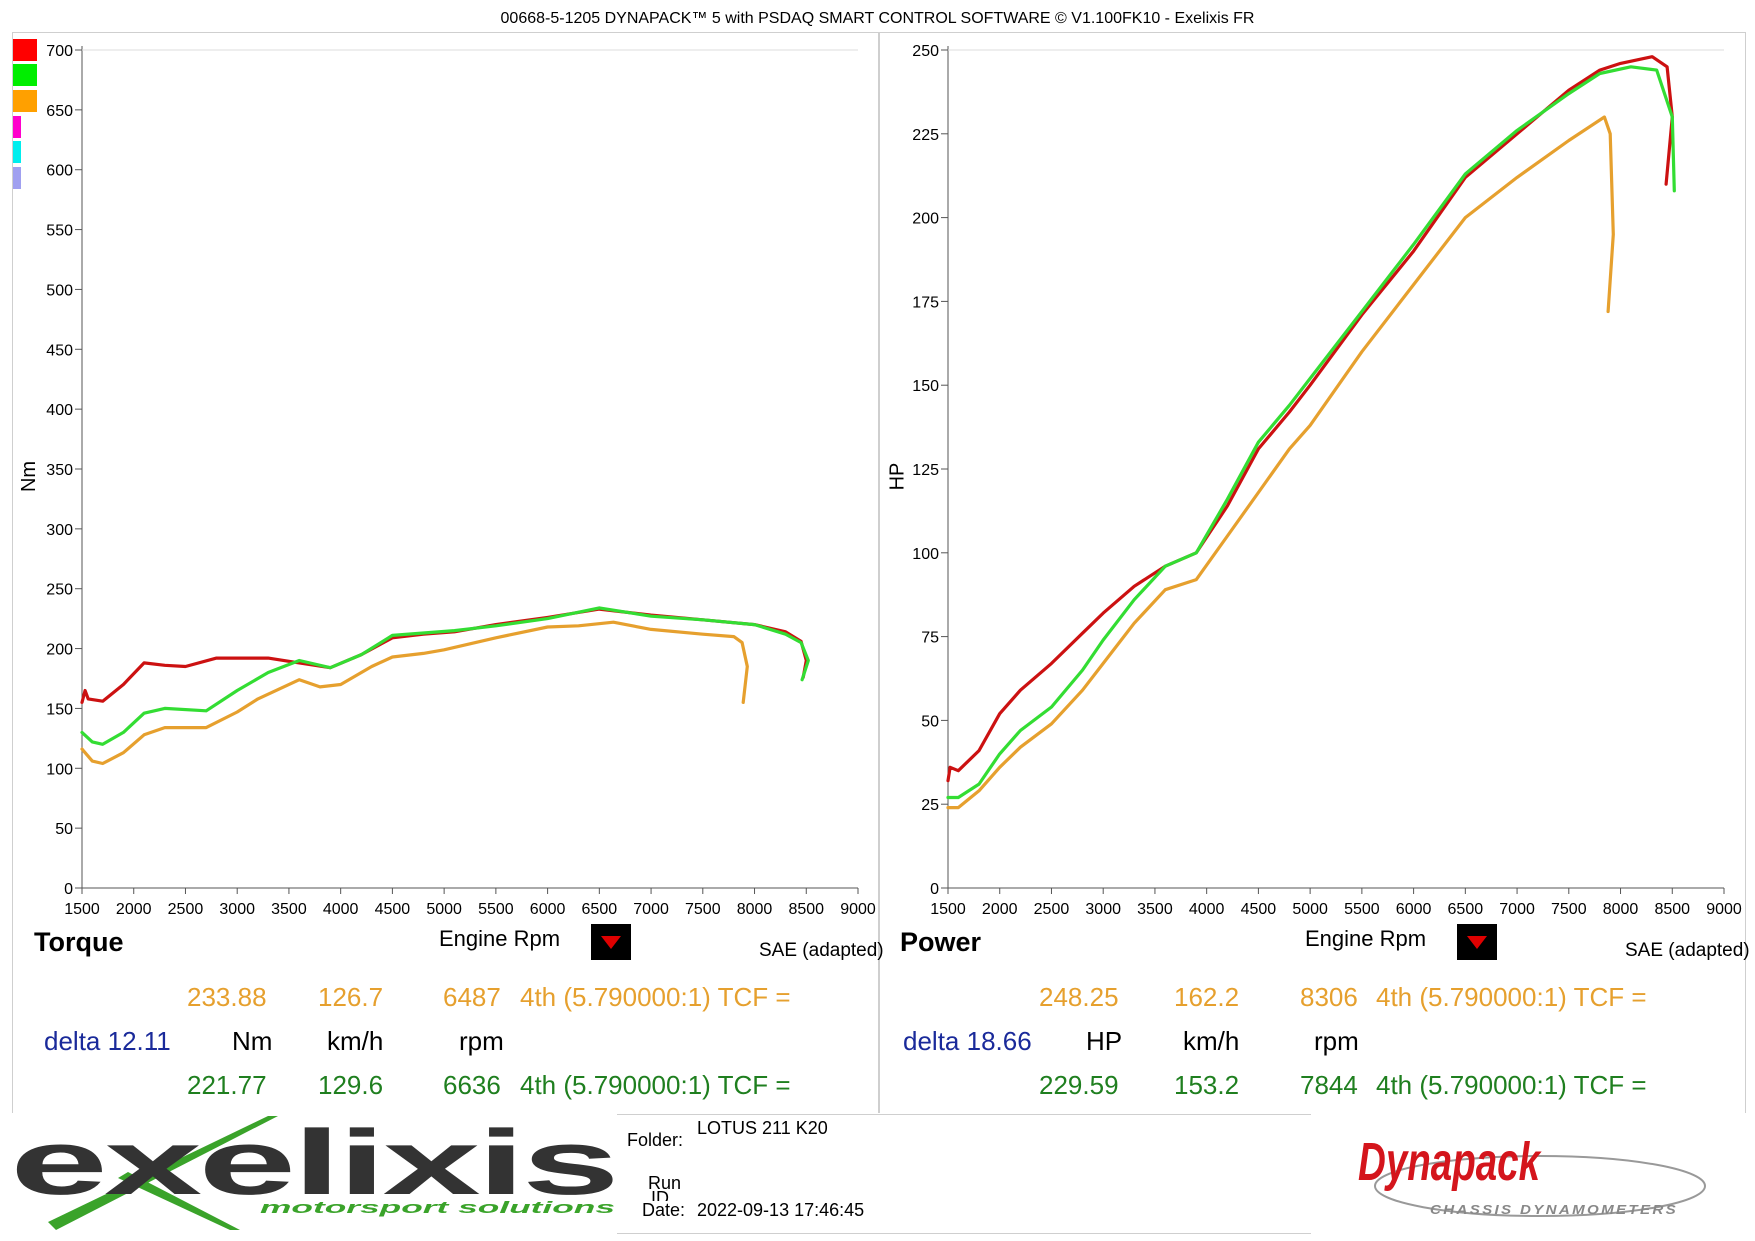 The image size is (1755, 1241). I want to click on power-unit-speed: km/h, so click(1211, 1041).